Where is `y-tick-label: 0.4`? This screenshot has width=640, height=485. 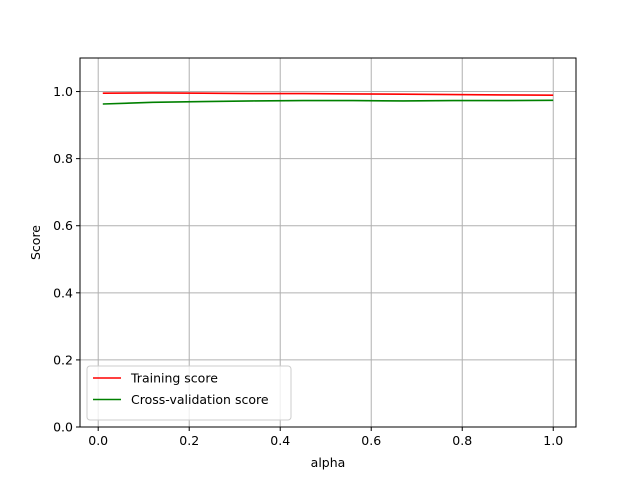 y-tick-label: 0.4 is located at coordinates (63, 292).